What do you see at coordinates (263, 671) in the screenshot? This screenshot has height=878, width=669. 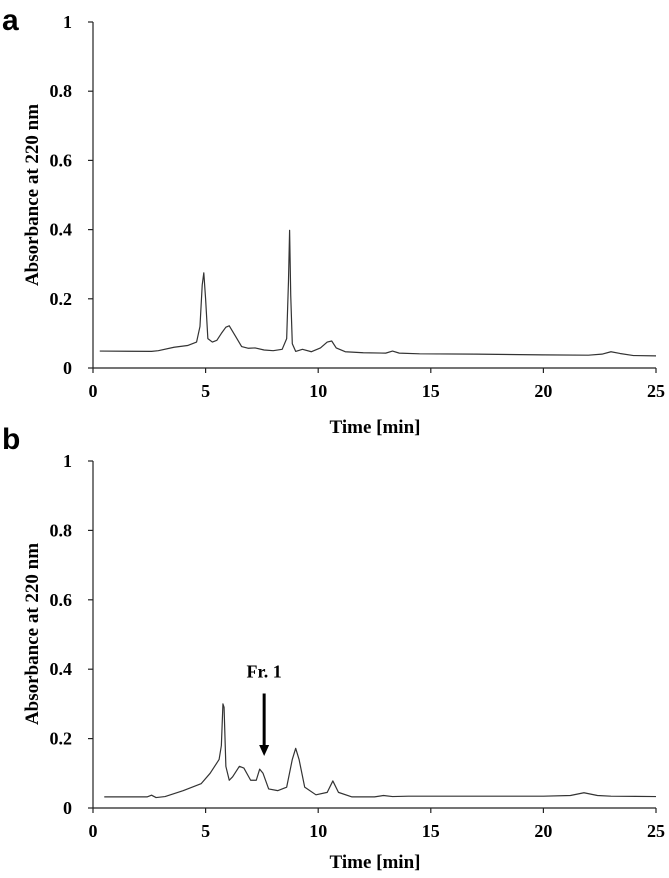 I see `annotation-label: Fr. 1` at bounding box center [263, 671].